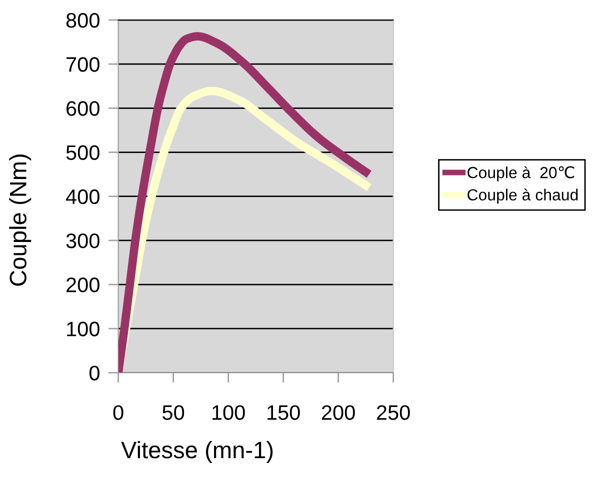 The height and width of the screenshot is (488, 597). Describe the element at coordinates (83, 108) in the screenshot. I see `y-tick-label: 600` at that location.